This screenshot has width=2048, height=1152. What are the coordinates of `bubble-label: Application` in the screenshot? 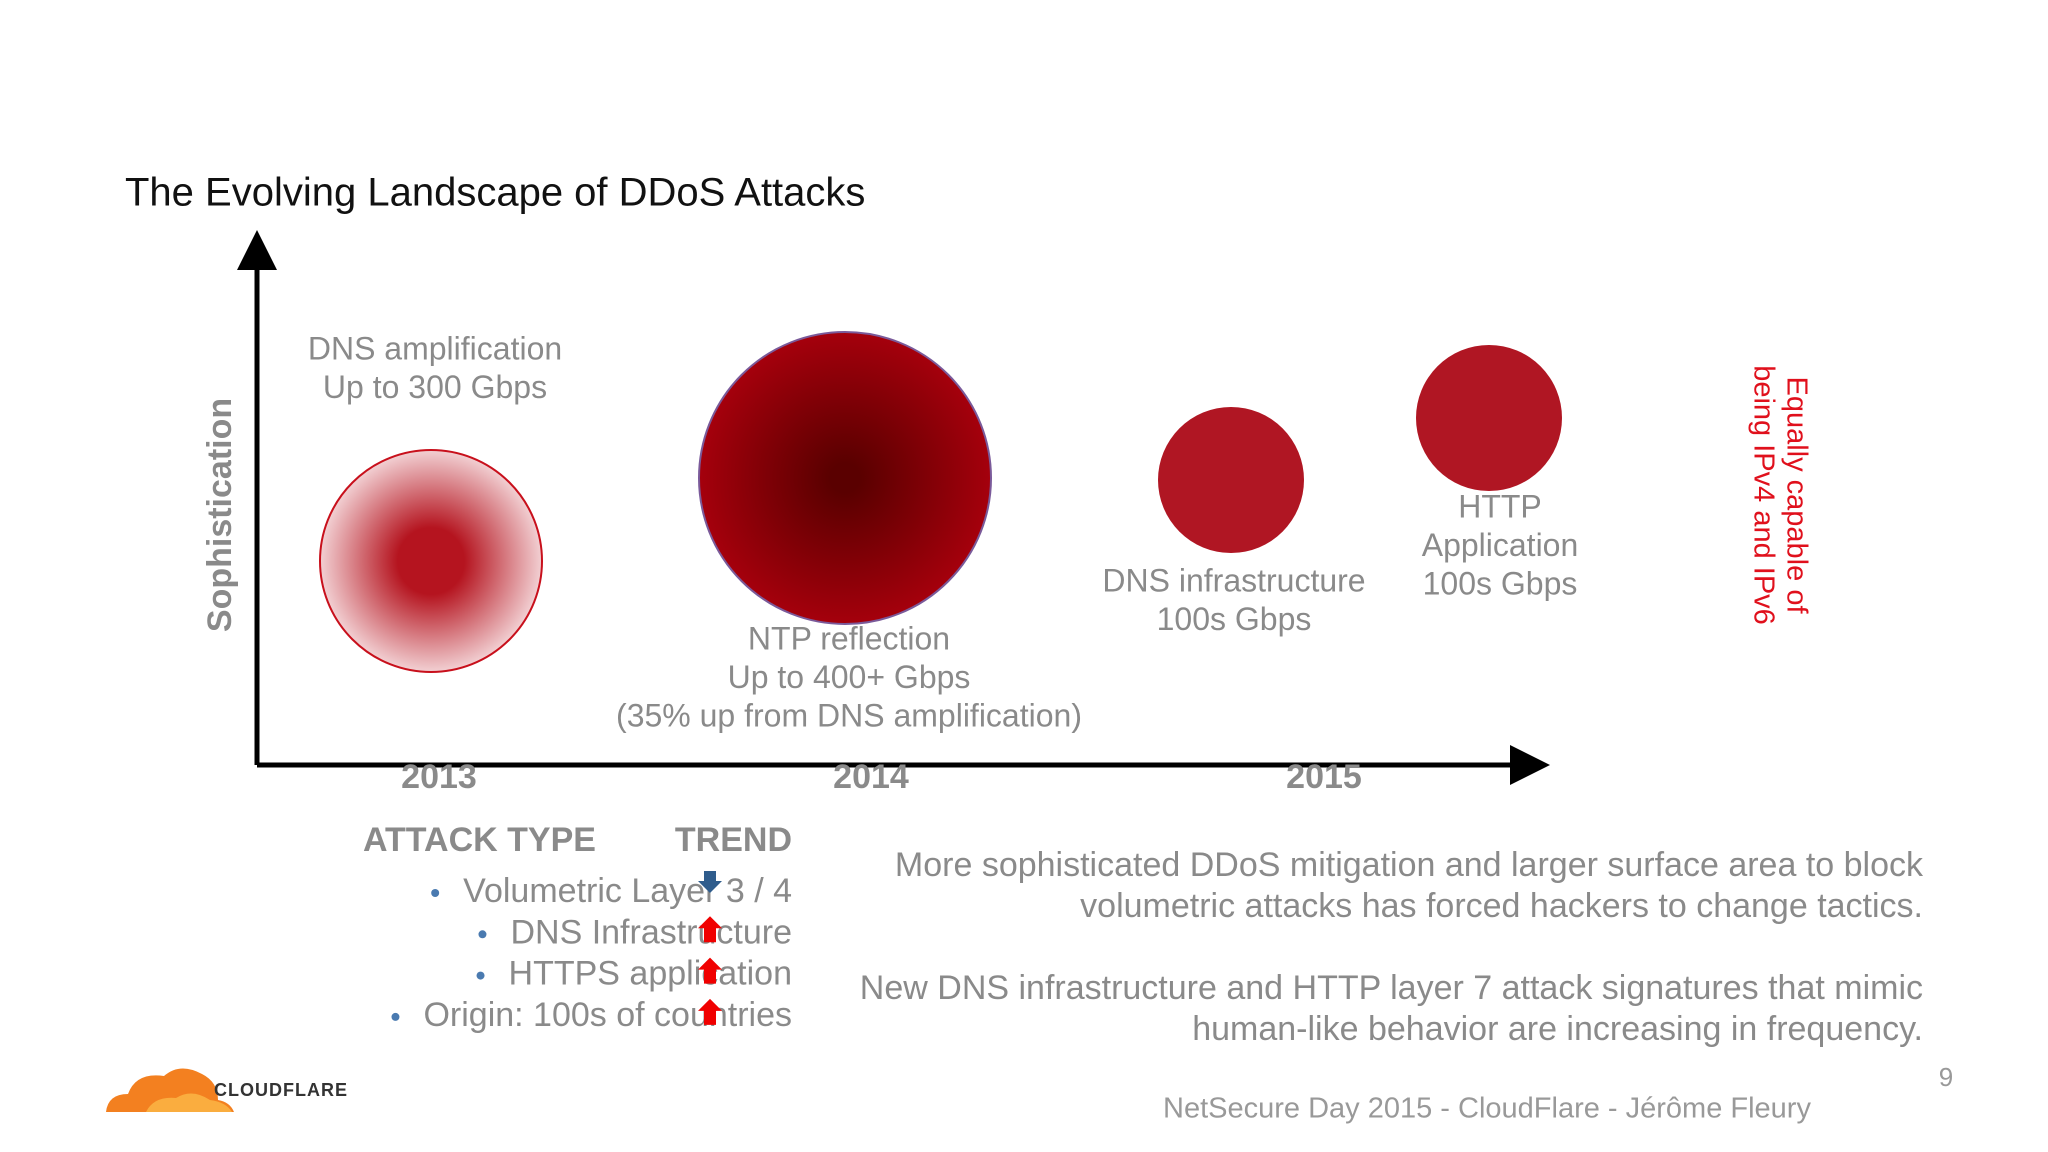 It's located at (1500, 545).